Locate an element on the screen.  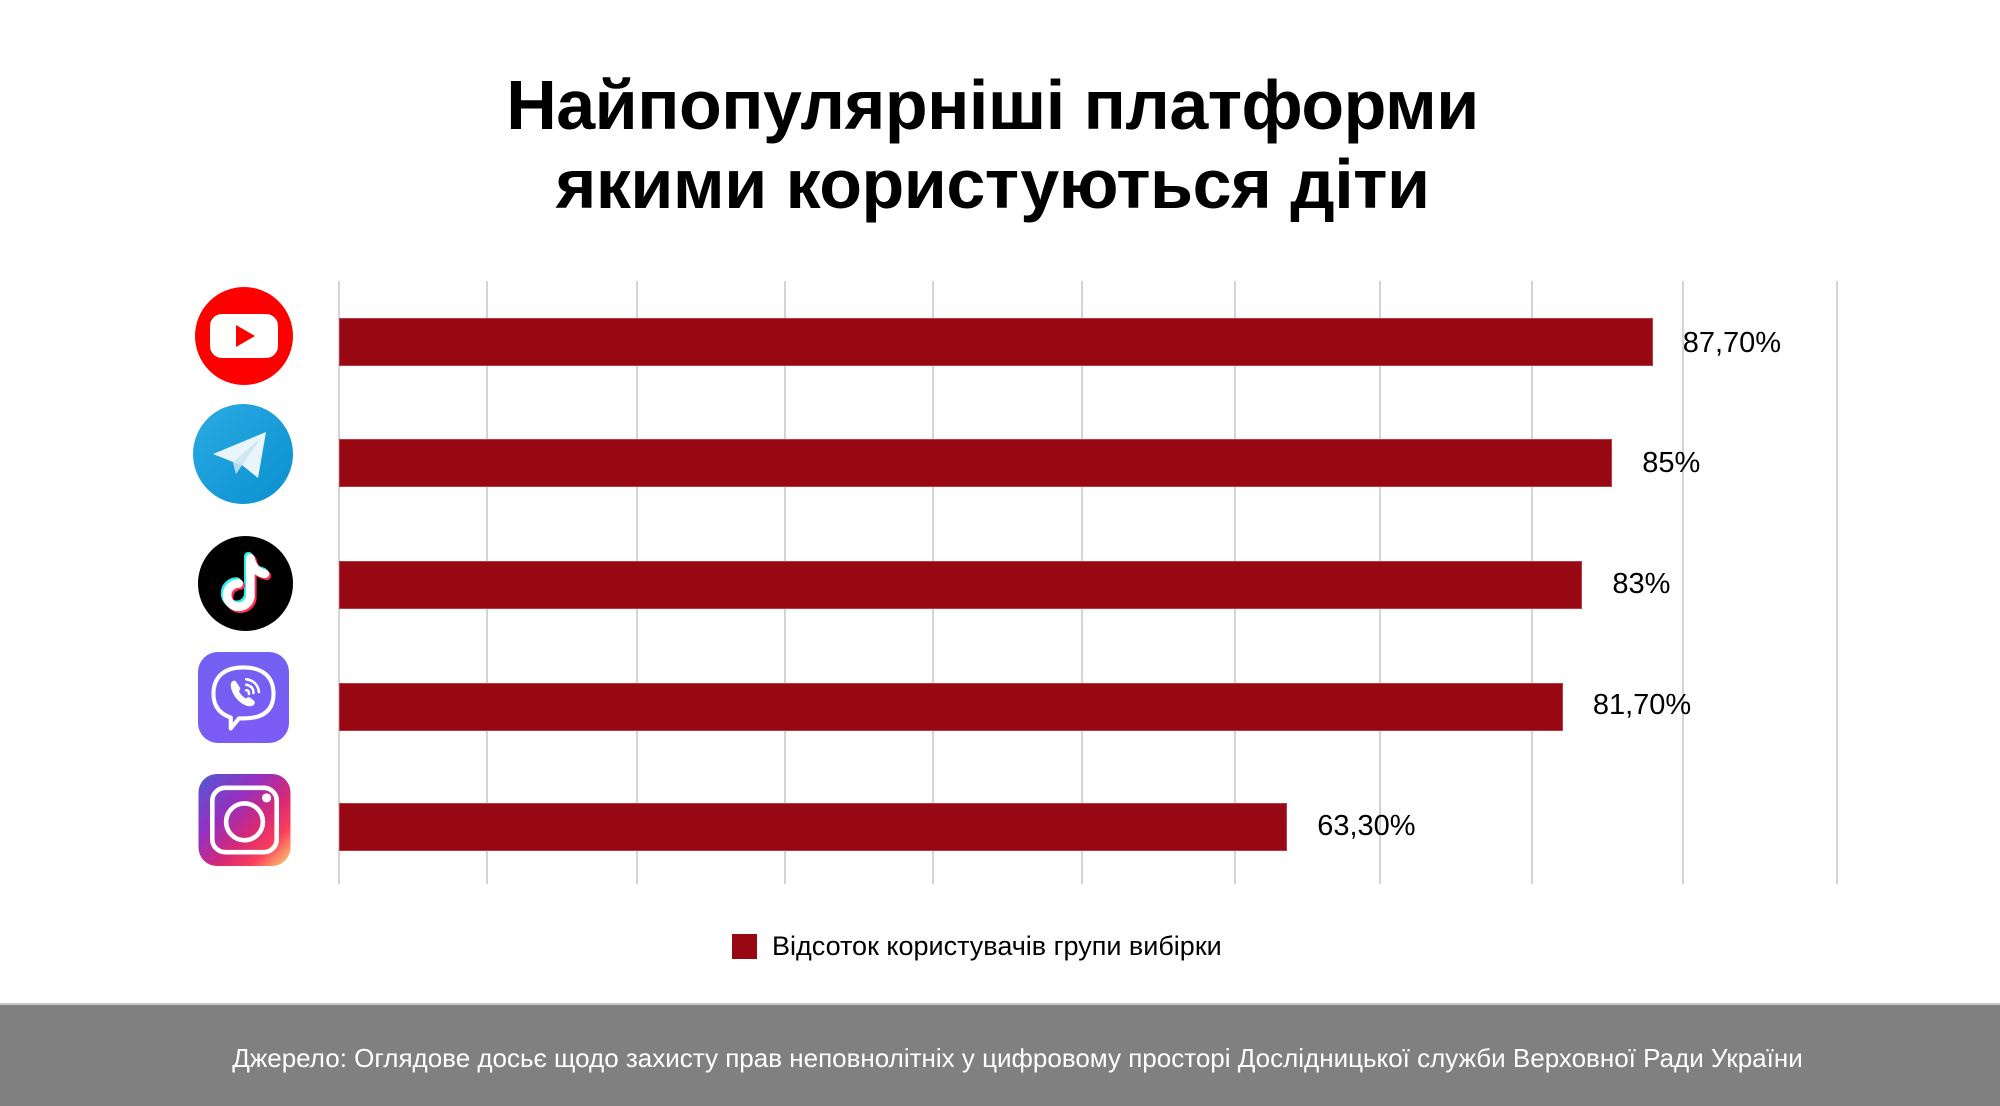
bar-value-label-youtube: 87,70% is located at coordinates (1732, 343).